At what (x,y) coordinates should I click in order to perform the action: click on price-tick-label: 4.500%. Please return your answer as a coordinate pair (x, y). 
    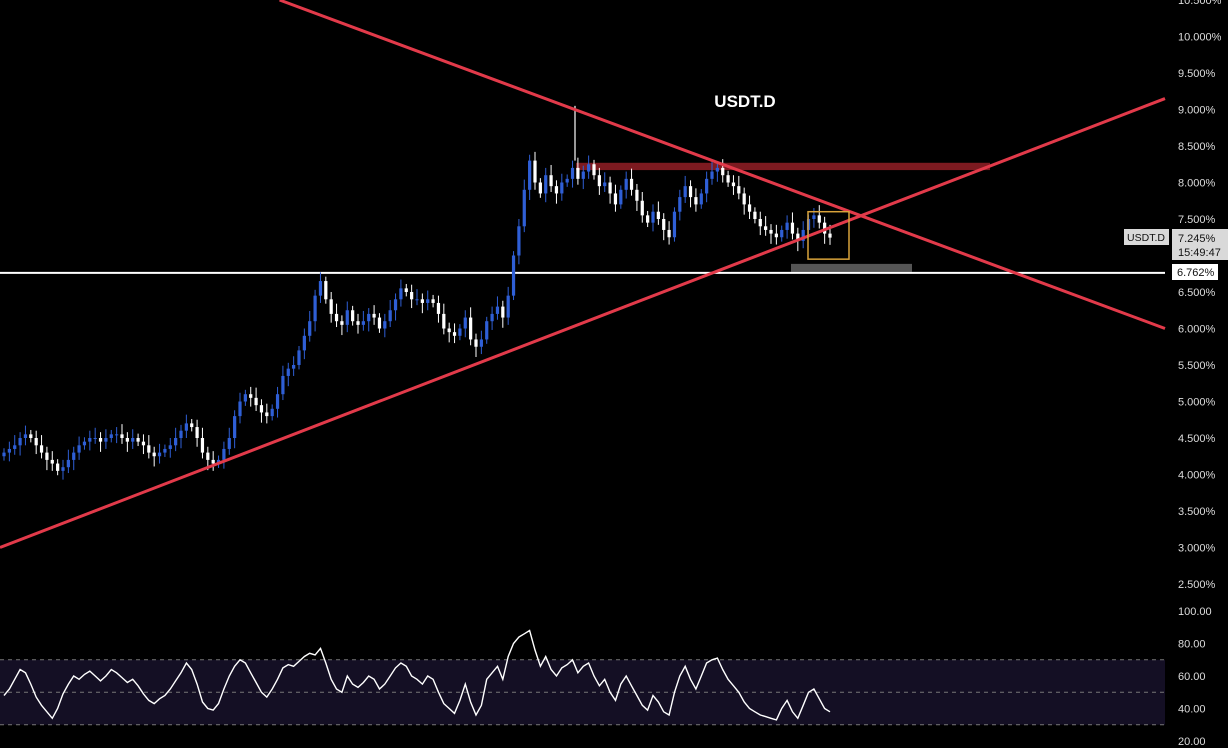
    Looking at the image, I should click on (1197, 439).